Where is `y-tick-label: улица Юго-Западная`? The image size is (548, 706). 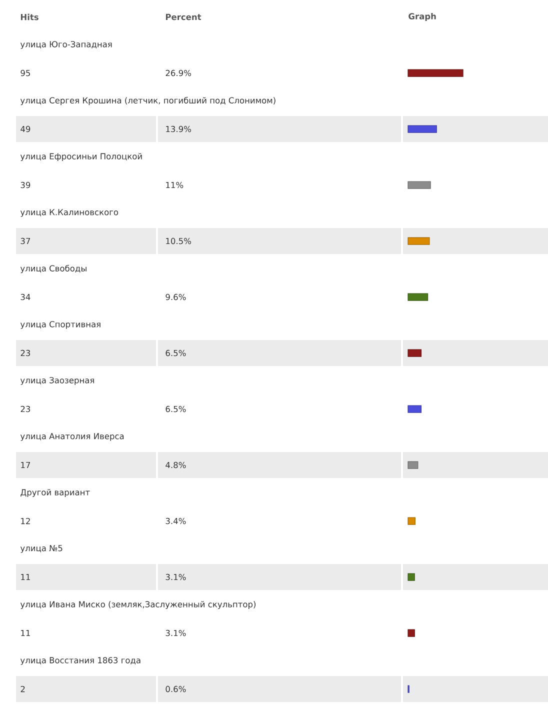
y-tick-label: улица Юго-Западная is located at coordinates (66, 45).